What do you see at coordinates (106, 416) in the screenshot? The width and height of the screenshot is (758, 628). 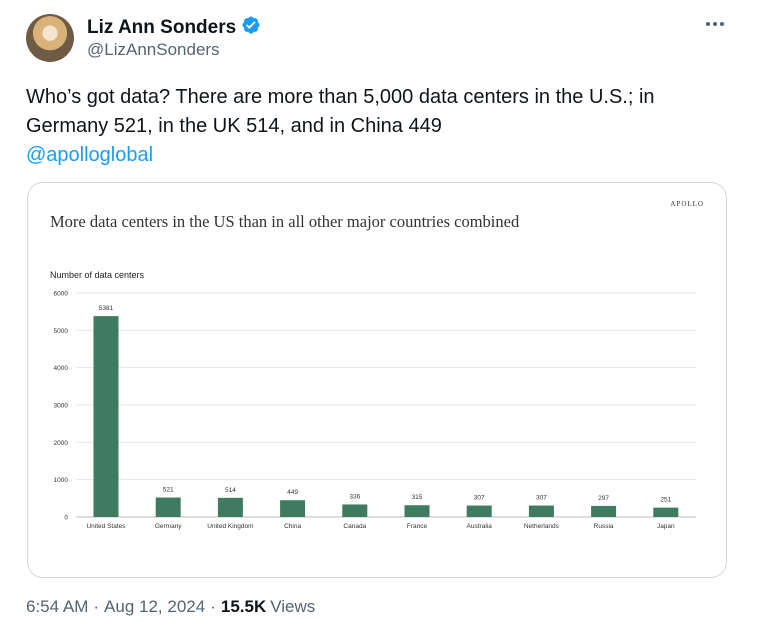 I see `bar-united-states` at bounding box center [106, 416].